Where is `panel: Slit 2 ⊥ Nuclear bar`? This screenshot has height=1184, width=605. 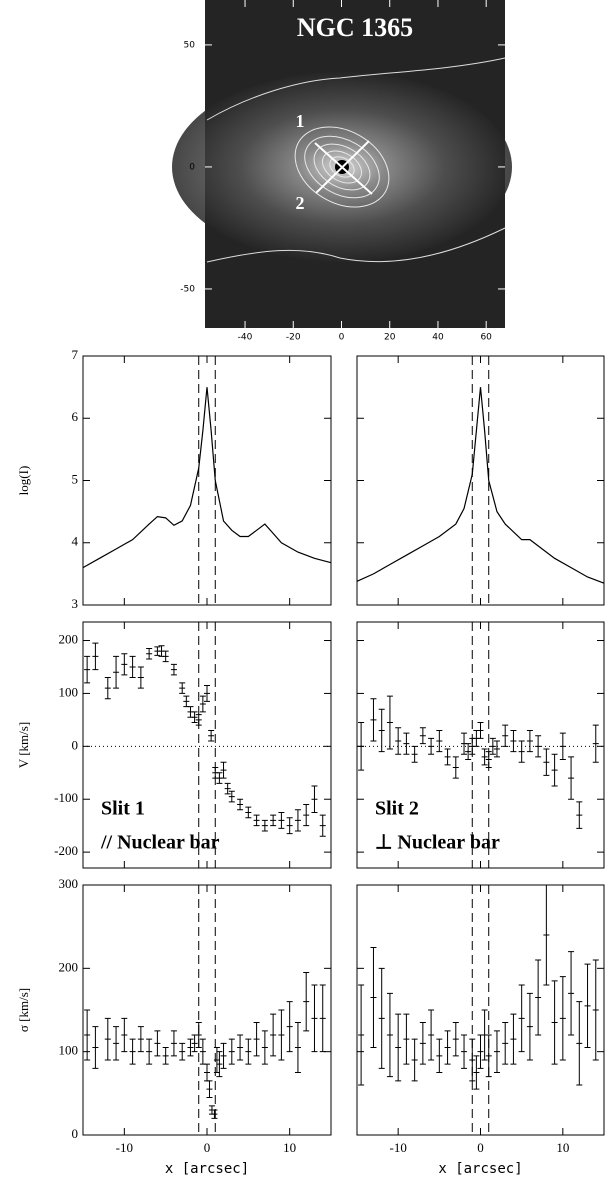
panel: Slit 2 ⊥ Nuclear bar is located at coordinates (480, 745).